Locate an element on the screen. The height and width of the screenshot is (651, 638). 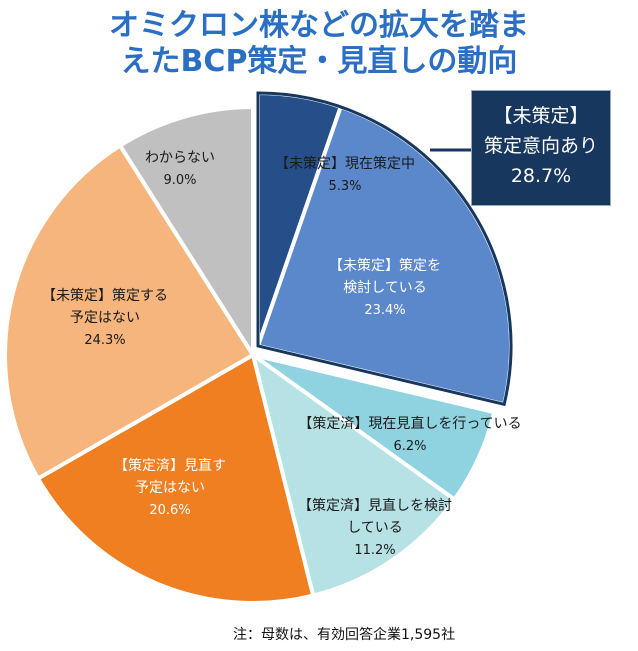
callout-box: 【未策定】 策定意向あり 28.7% is located at coordinates (541, 148).